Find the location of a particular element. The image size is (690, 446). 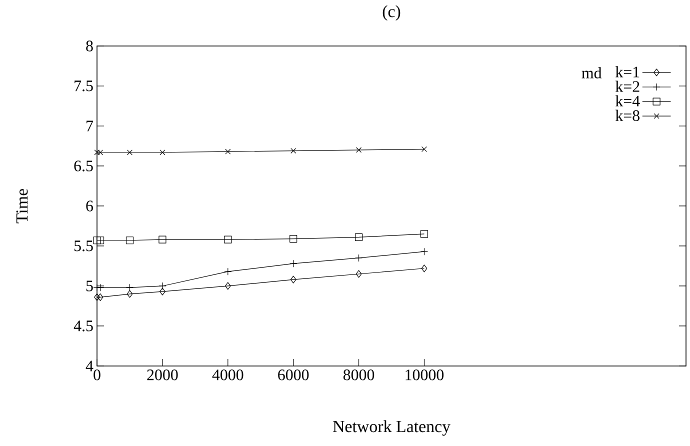

y-tick-label: 7.5 is located at coordinates (83, 86).